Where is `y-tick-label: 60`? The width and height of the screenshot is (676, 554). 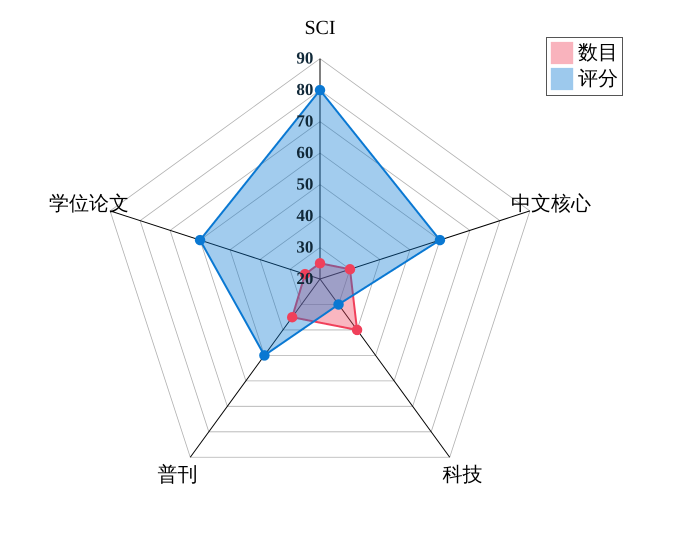 y-tick-label: 60 is located at coordinates (305, 152).